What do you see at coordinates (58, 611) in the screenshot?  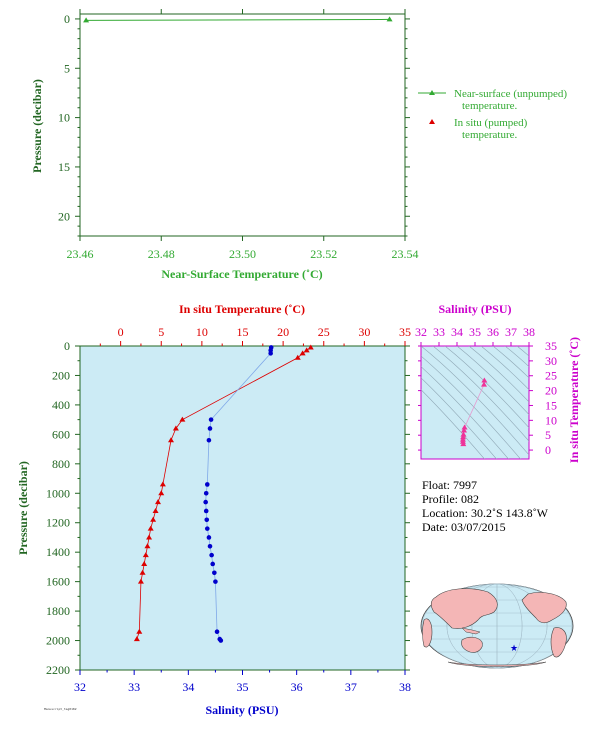 I see `pressure-tick-label: 1800` at bounding box center [58, 611].